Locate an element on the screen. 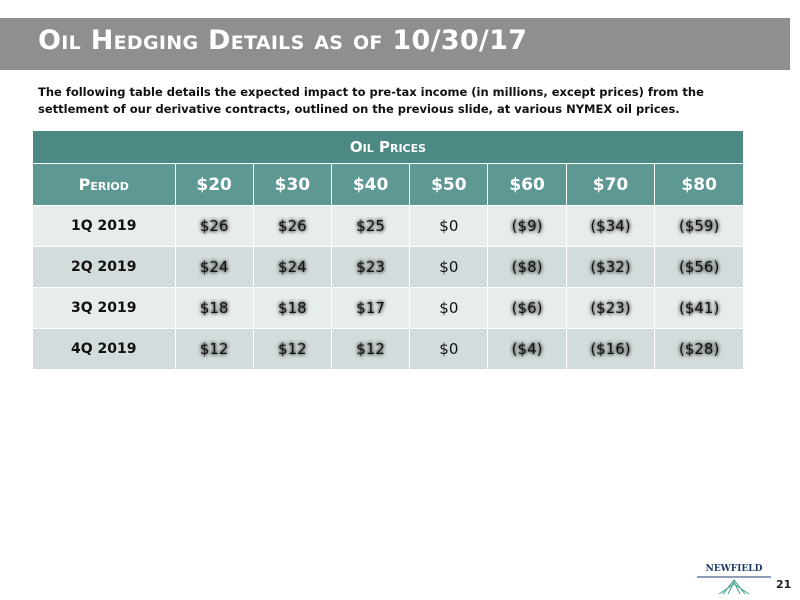 This screenshot has width=800, height=600. value-cell: ($6) is located at coordinates (527, 308).